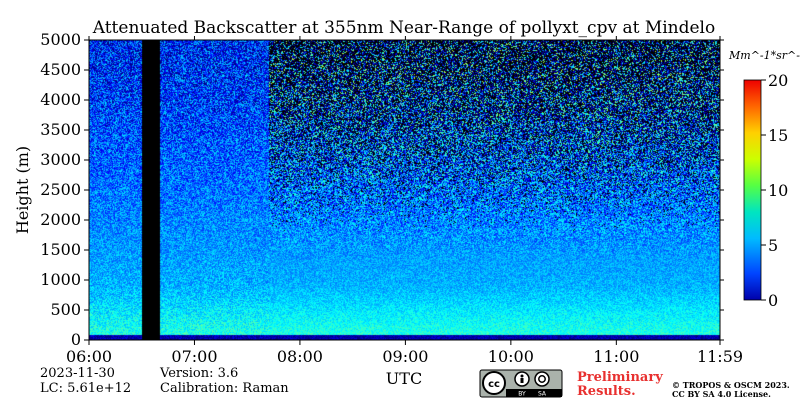  I want to click on x-tick-label: 07:00, so click(194, 356).